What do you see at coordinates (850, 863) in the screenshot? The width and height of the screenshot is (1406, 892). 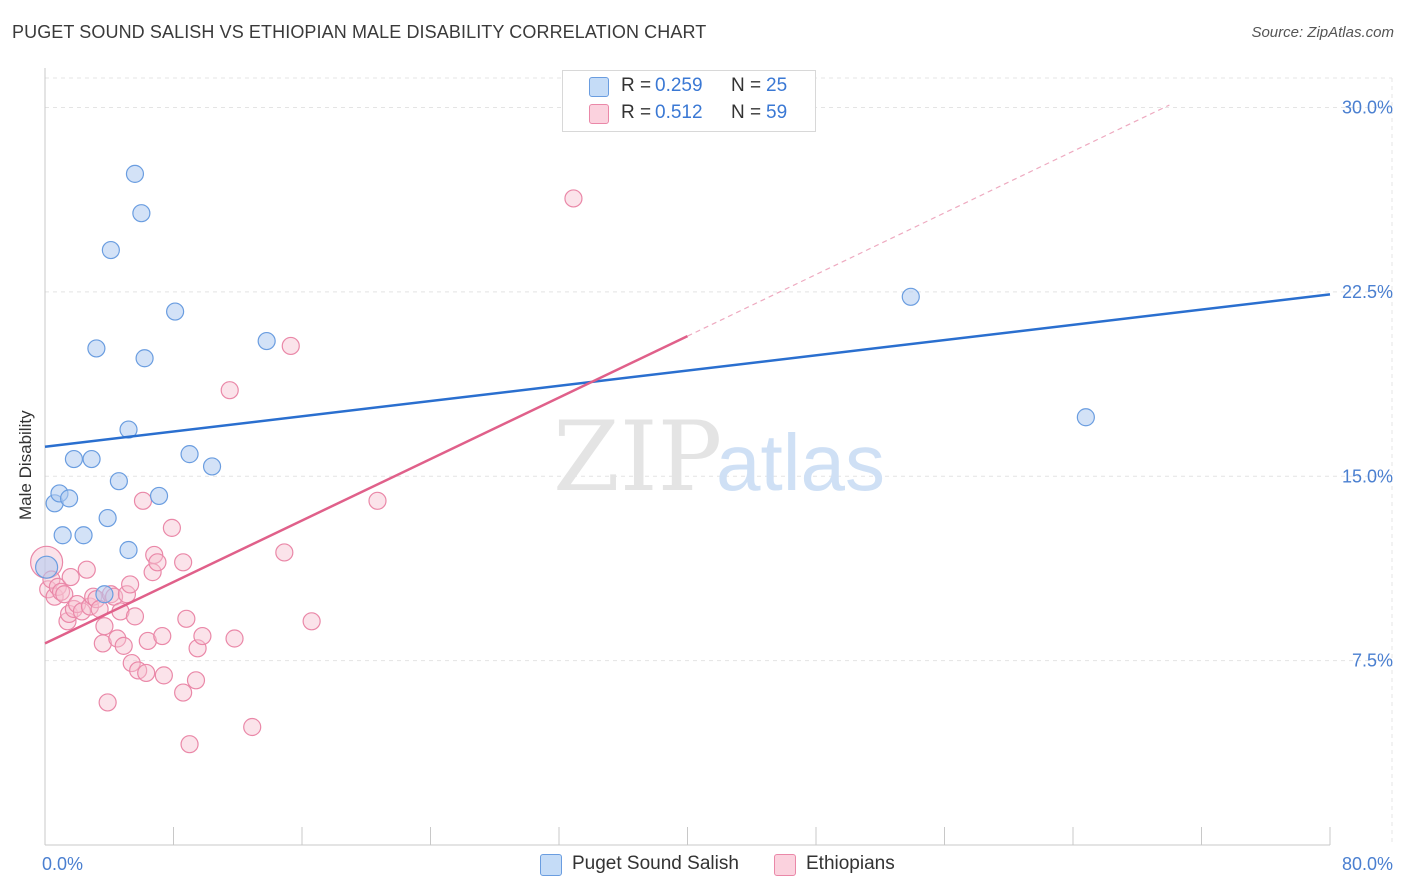 I see `series-label-ethiopians: Ethiopians` at bounding box center [850, 863].